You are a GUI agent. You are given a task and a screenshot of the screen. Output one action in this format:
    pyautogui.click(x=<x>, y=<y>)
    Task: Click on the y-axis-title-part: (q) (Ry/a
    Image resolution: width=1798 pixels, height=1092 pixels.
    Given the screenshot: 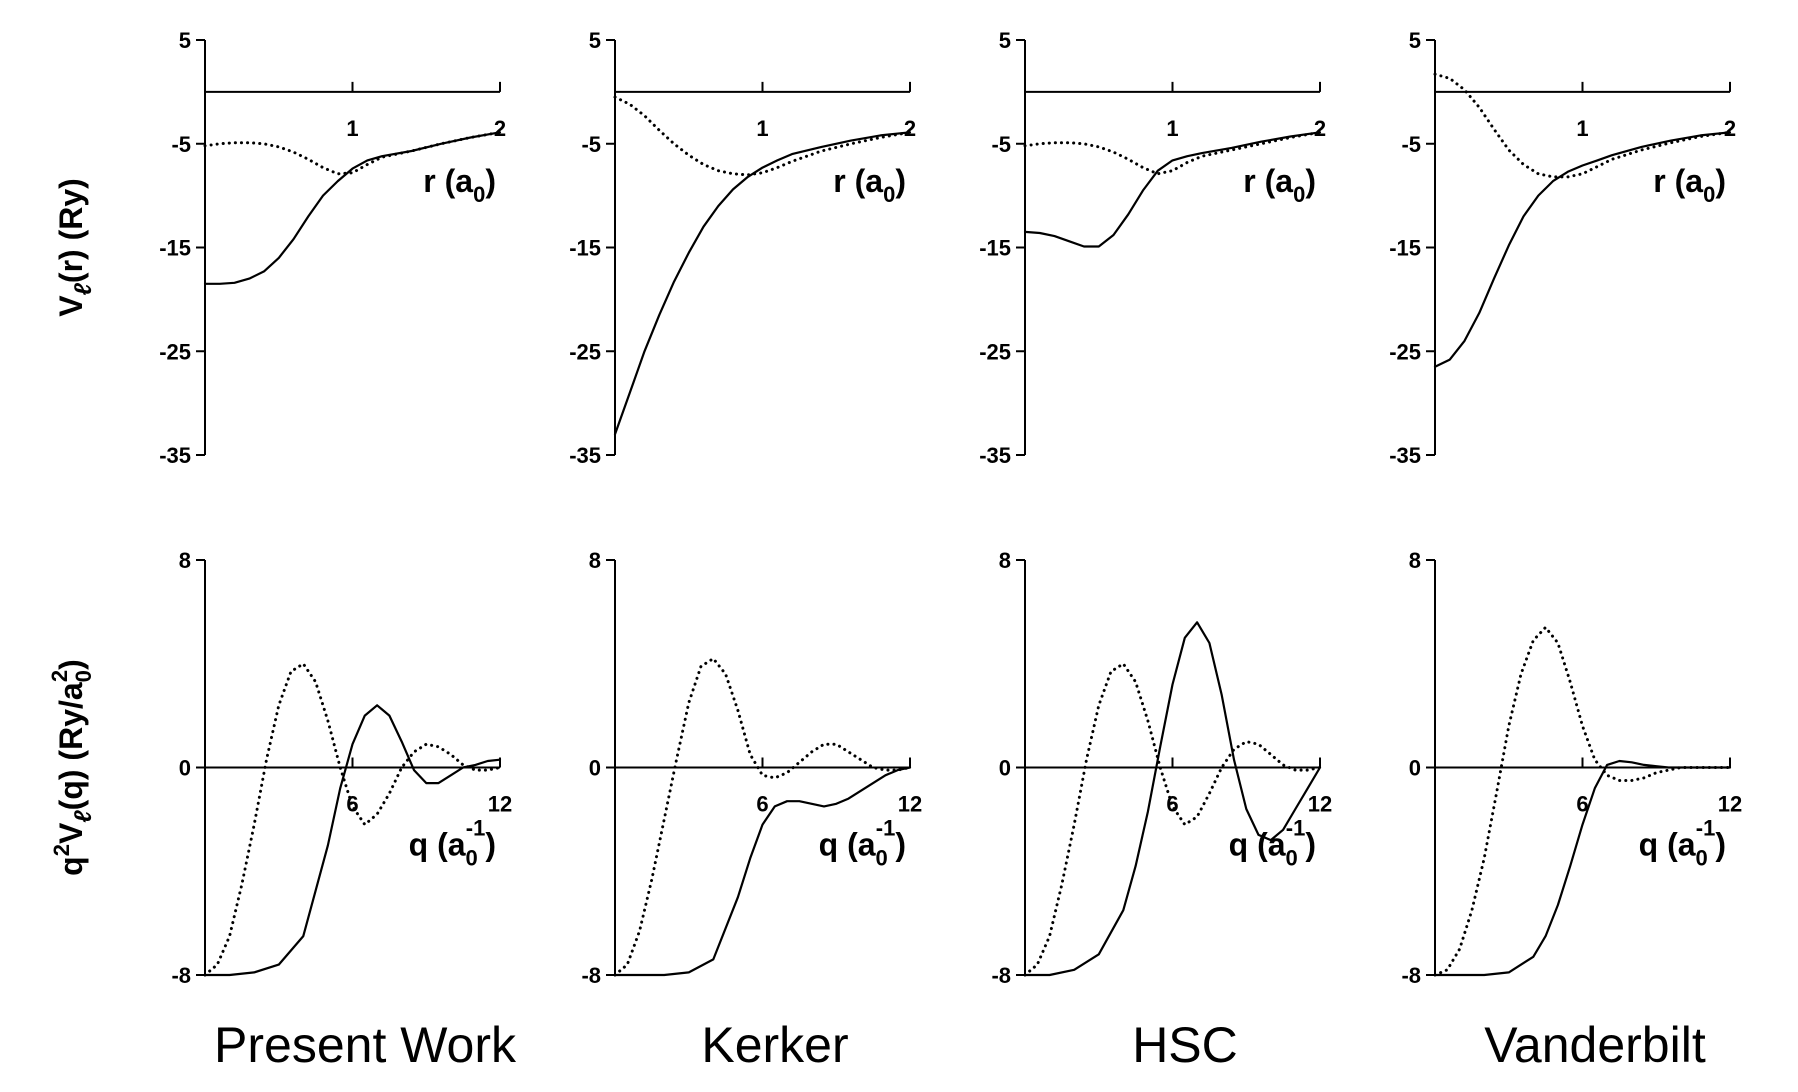 What is the action you would take?
    pyautogui.click(x=71, y=746)
    